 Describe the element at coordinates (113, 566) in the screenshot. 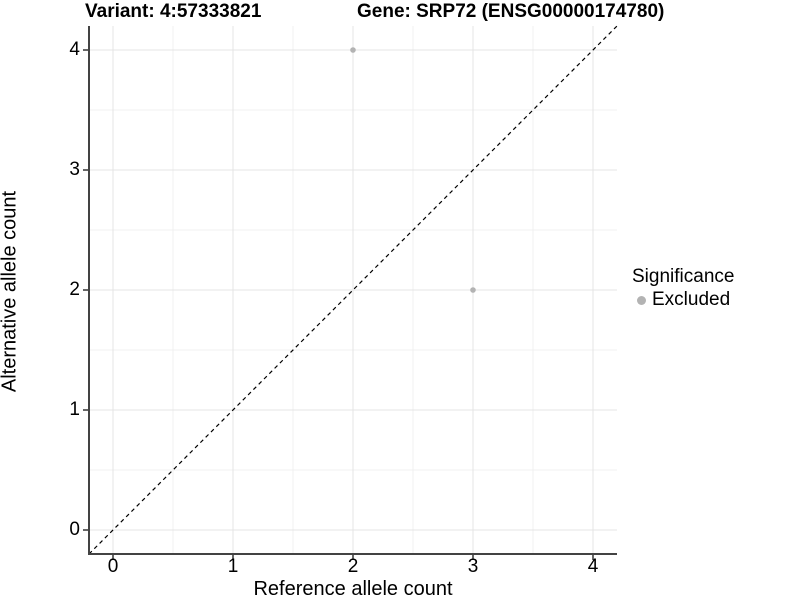

I see `x-tick-label: 0` at that location.